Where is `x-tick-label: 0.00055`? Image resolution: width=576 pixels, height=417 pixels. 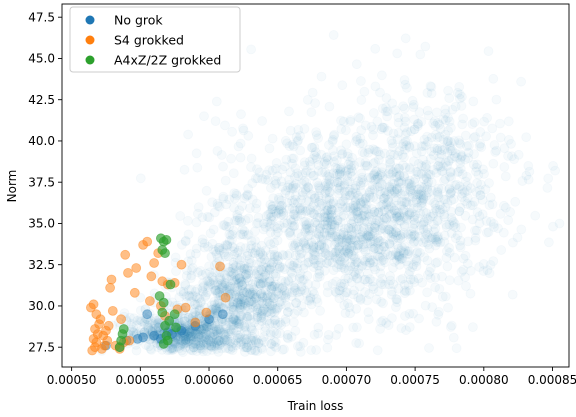
x-tick-label: 0.00055 is located at coordinates (141, 380).